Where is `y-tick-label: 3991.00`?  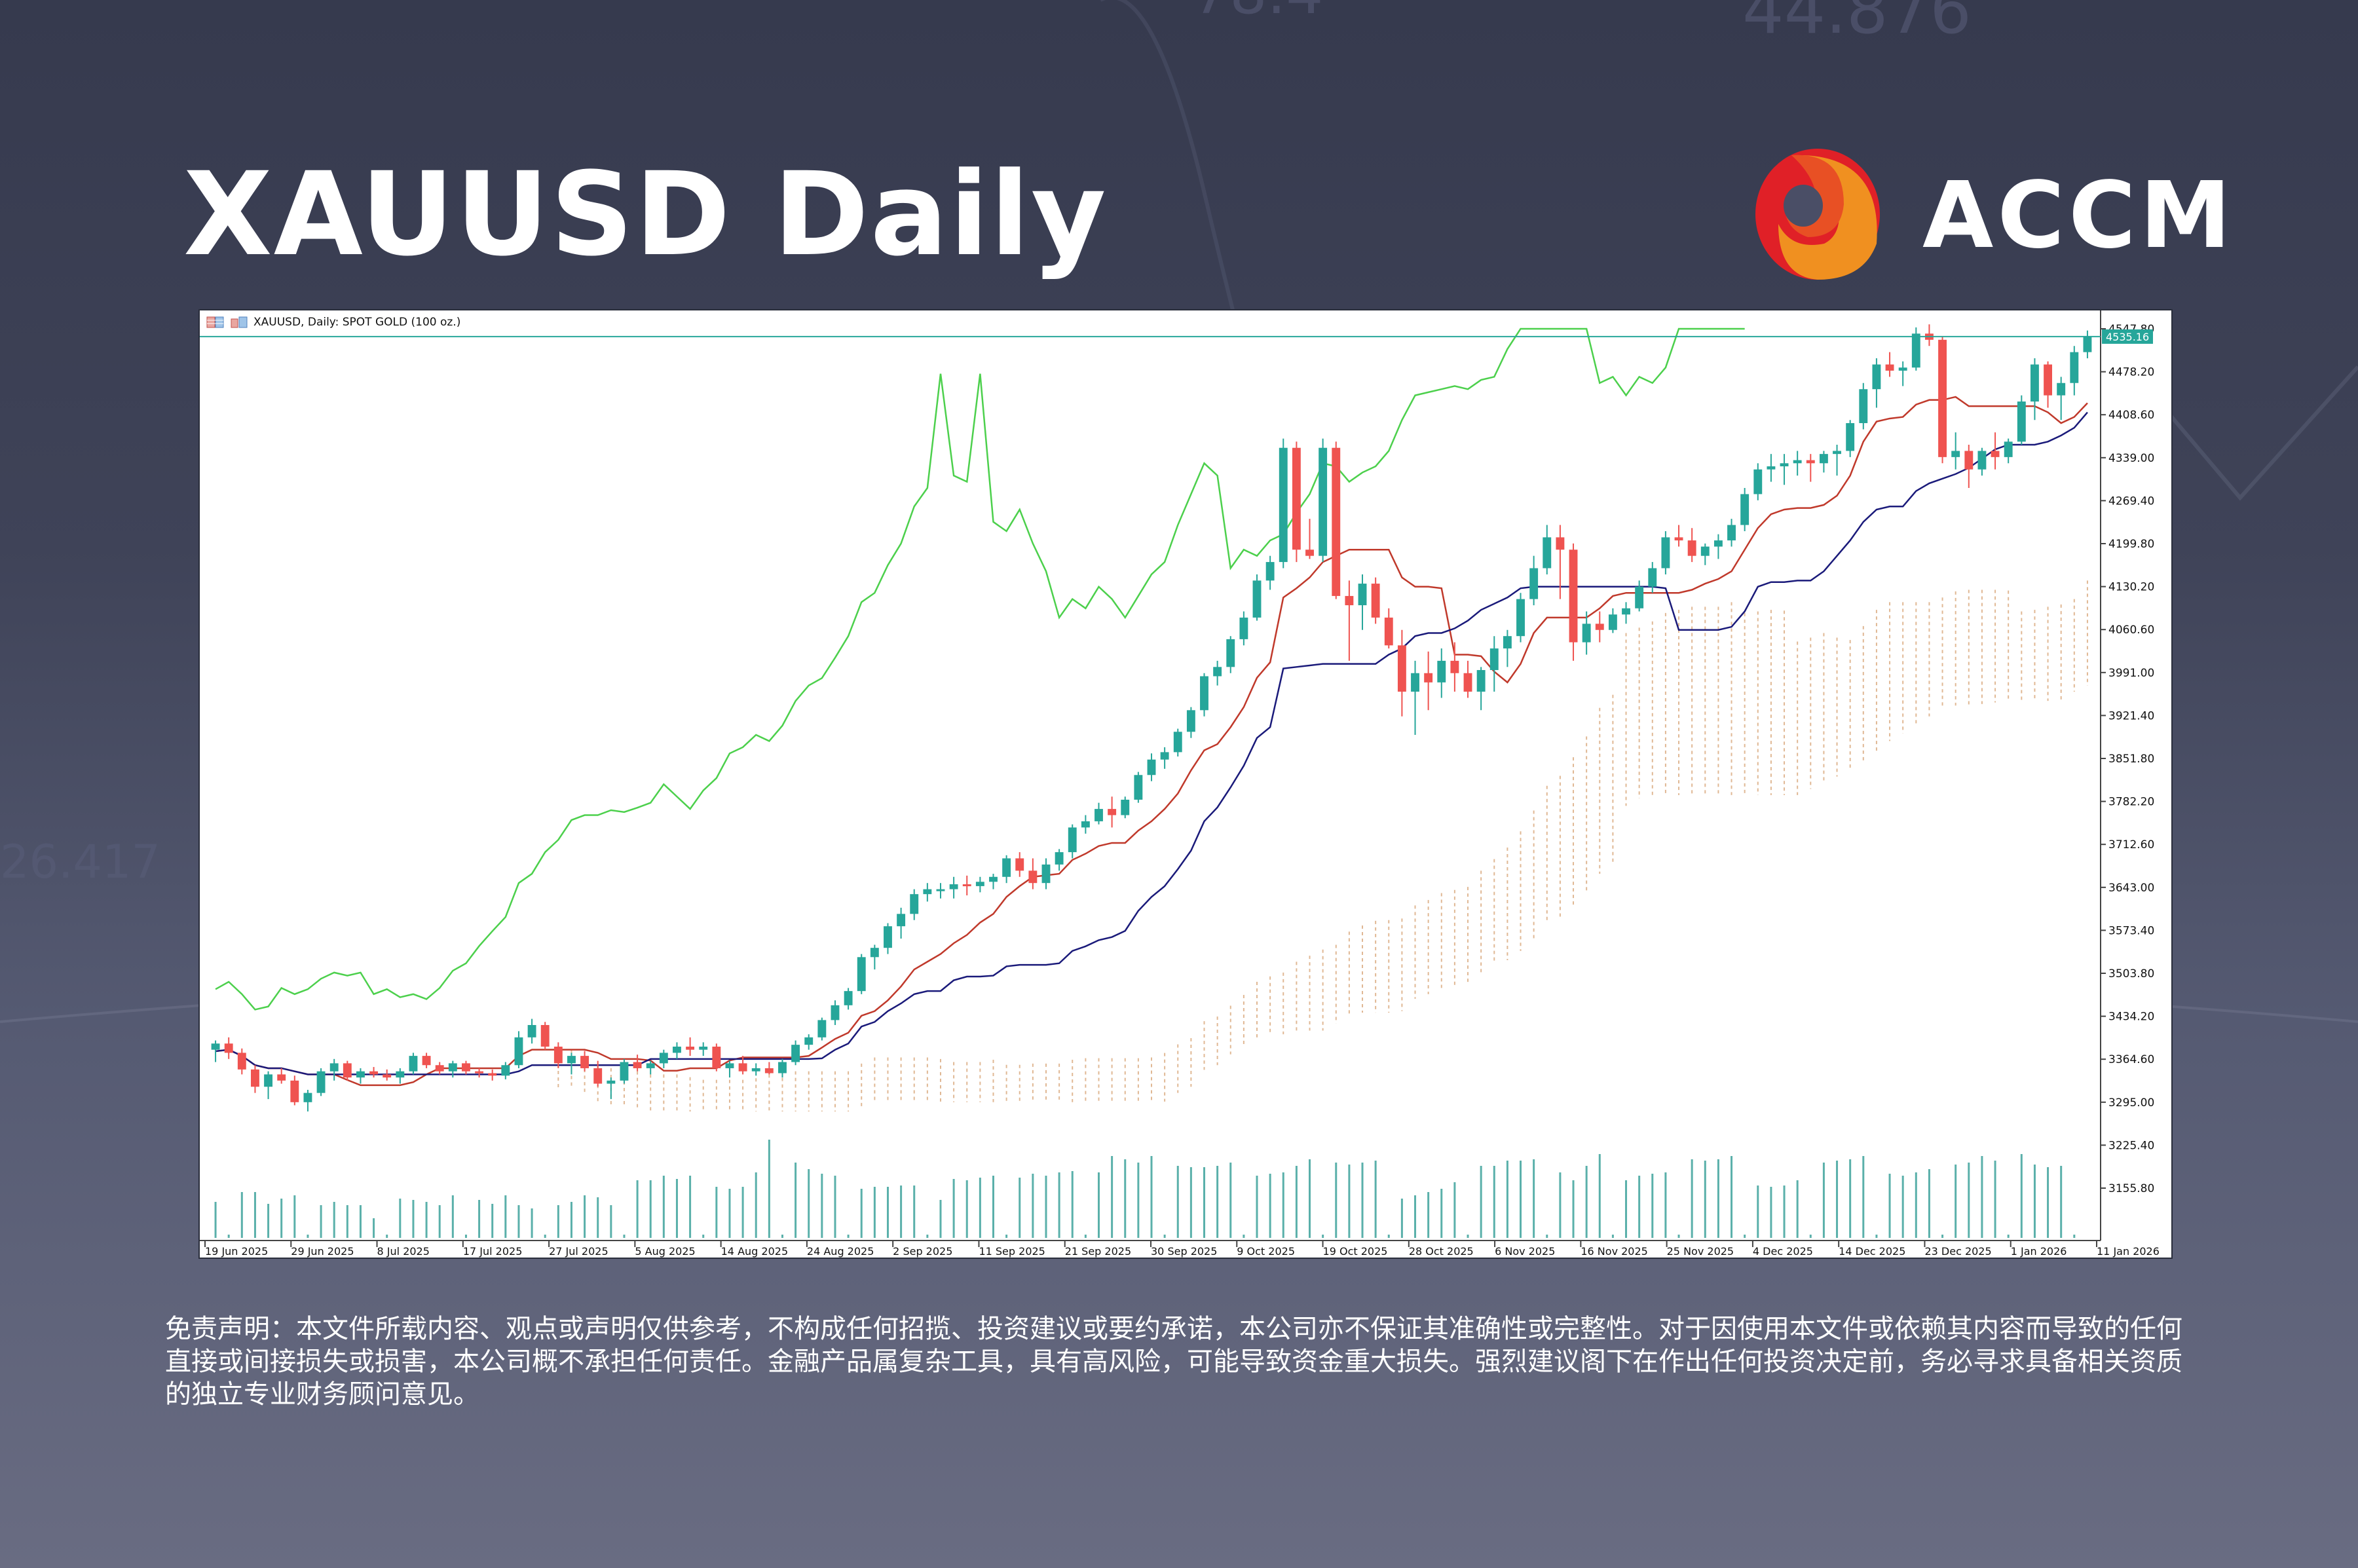 y-tick-label: 3991.00 is located at coordinates (2131, 673).